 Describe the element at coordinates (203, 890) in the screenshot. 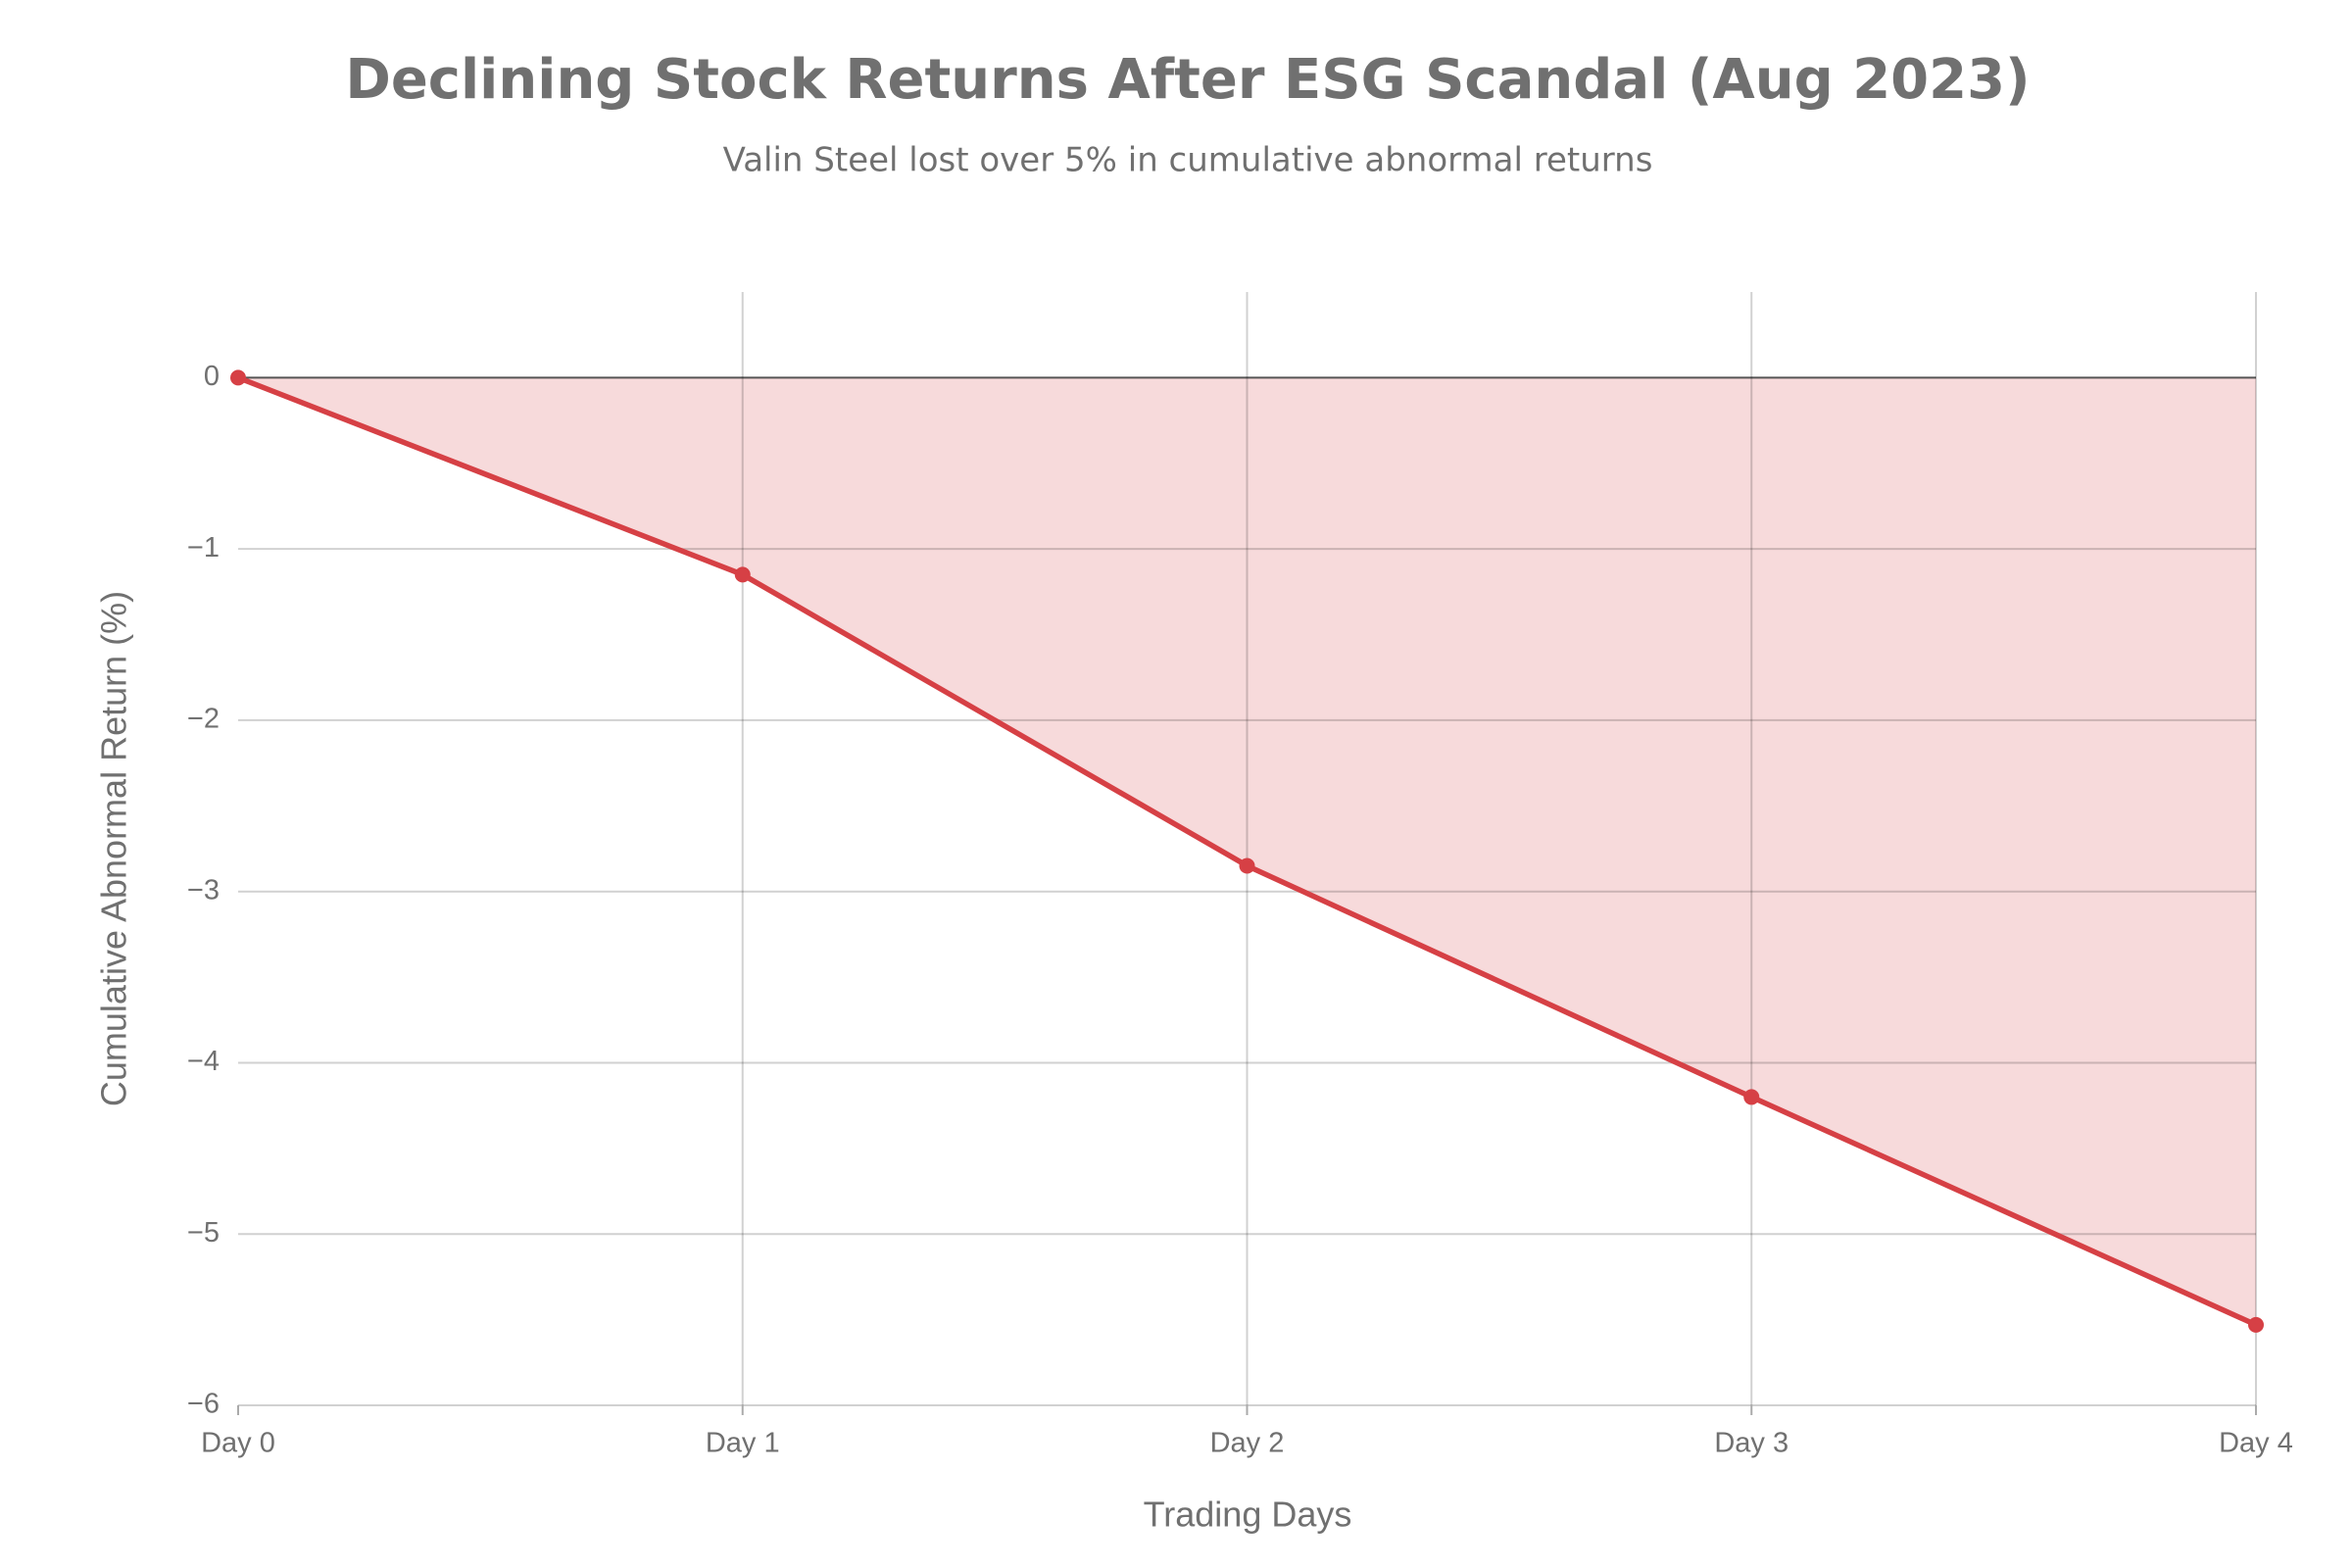

I see `y-tick-label: −3` at that location.